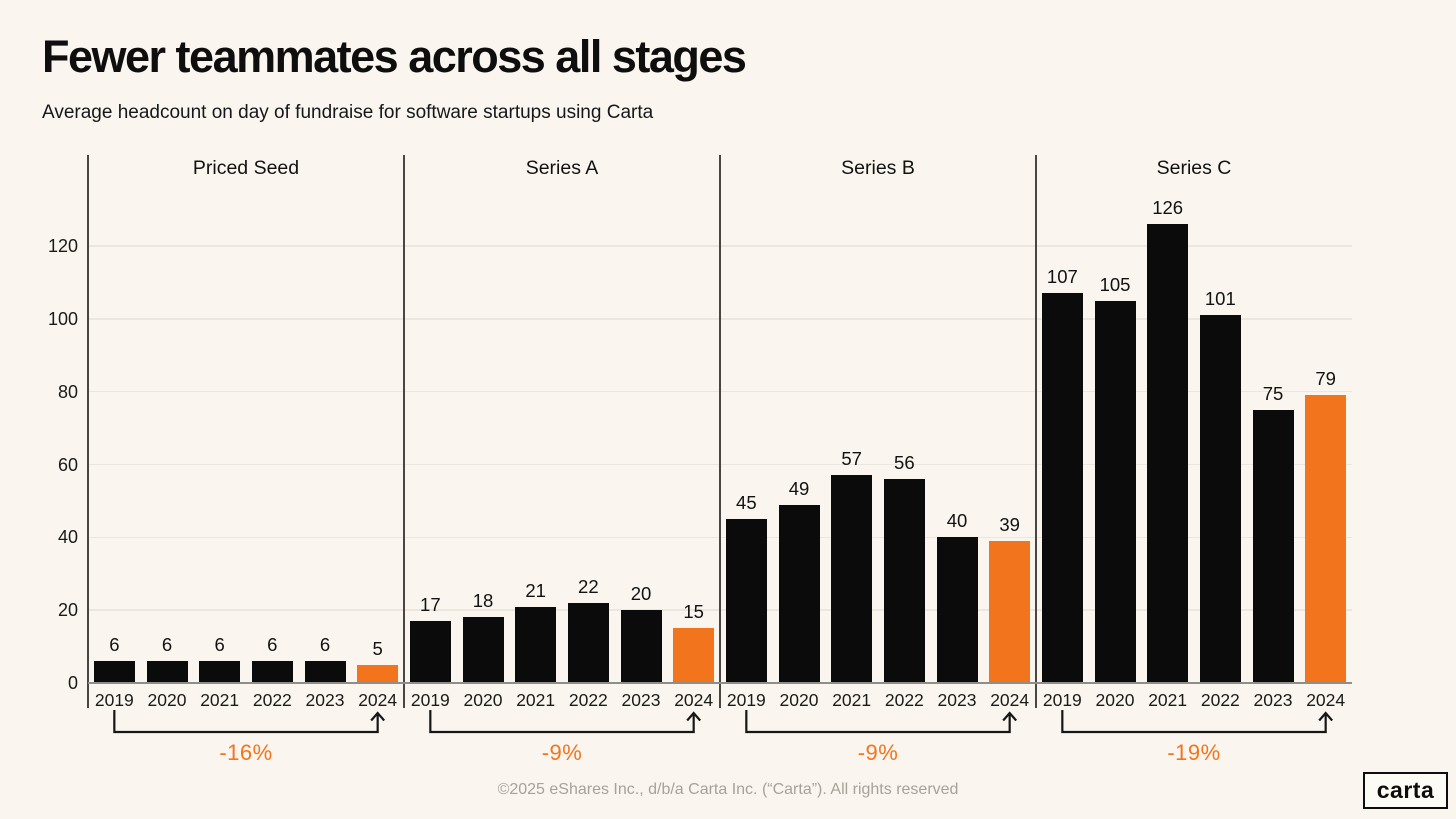 This screenshot has height=819, width=1456. Describe the element at coordinates (67, 391) in the screenshot. I see `y-axis-tick-label: 80` at that location.